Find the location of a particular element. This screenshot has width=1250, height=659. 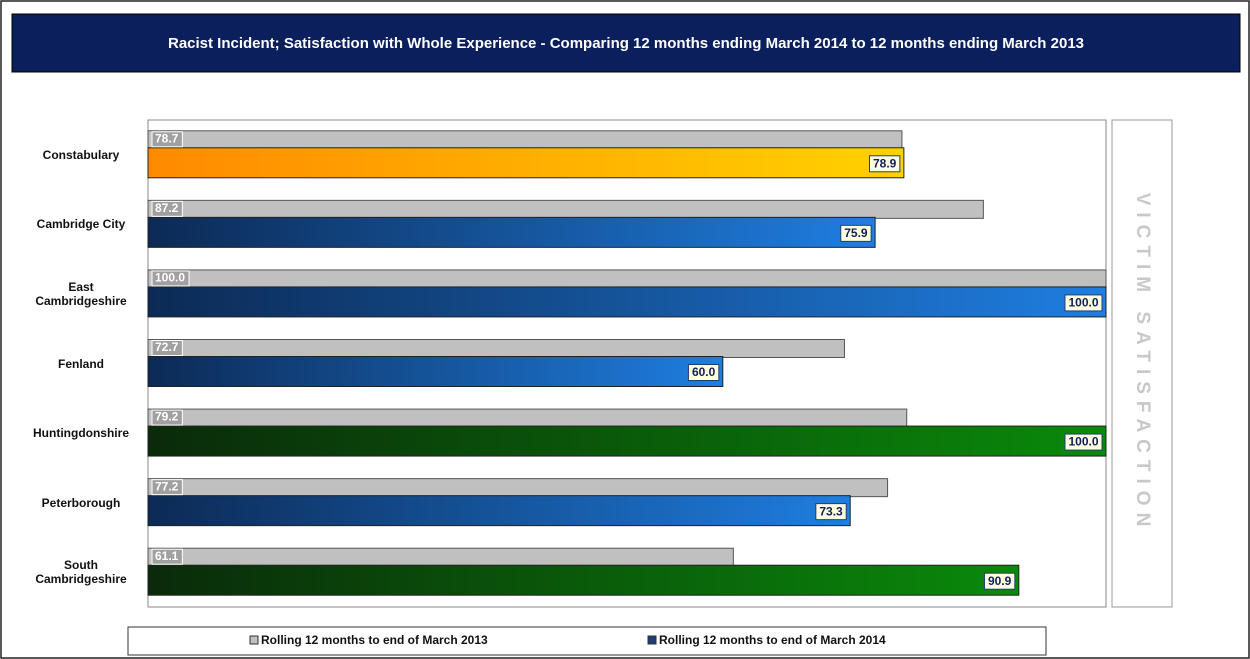

category-label: Peterborough is located at coordinates (81, 502).